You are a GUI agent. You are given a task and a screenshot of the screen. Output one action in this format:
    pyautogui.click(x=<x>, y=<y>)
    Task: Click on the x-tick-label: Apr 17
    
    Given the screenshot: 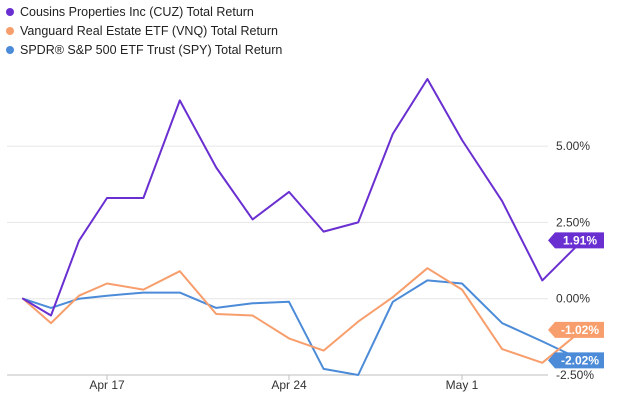 What is the action you would take?
    pyautogui.click(x=107, y=385)
    